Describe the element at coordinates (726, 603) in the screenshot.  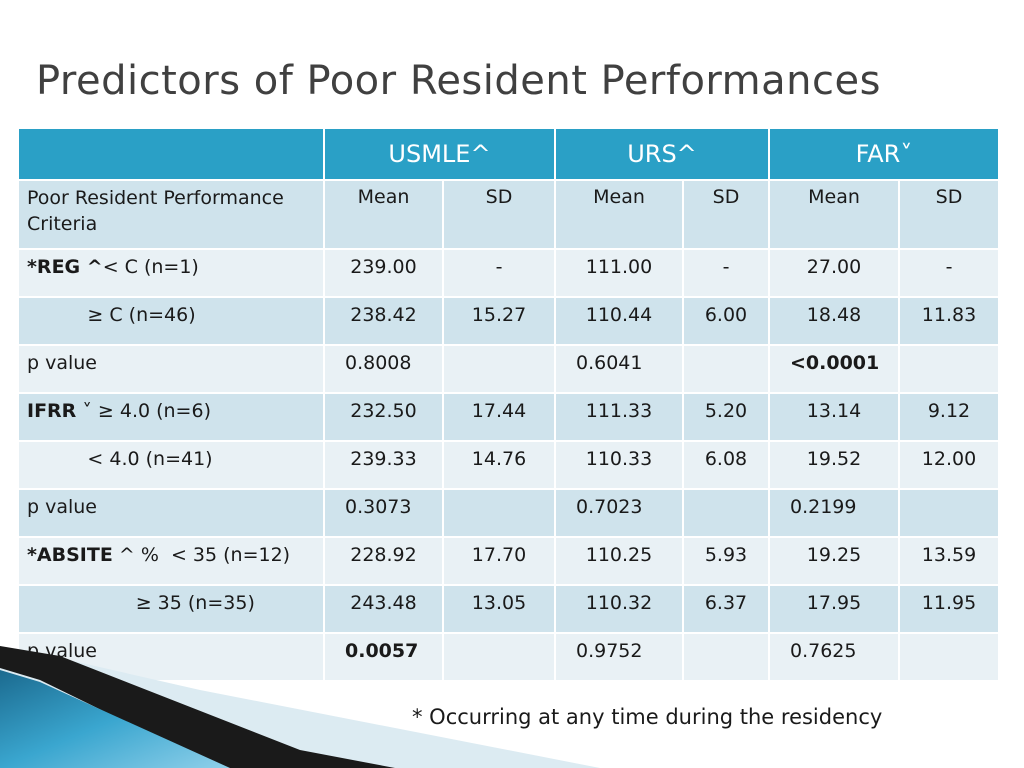
I see `cell-value: 6.37` at that location.